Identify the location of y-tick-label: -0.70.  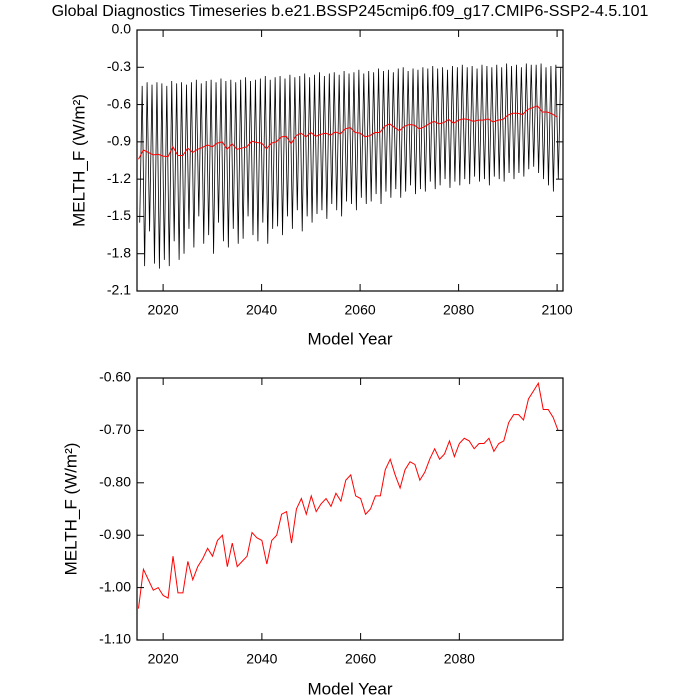
(115, 429).